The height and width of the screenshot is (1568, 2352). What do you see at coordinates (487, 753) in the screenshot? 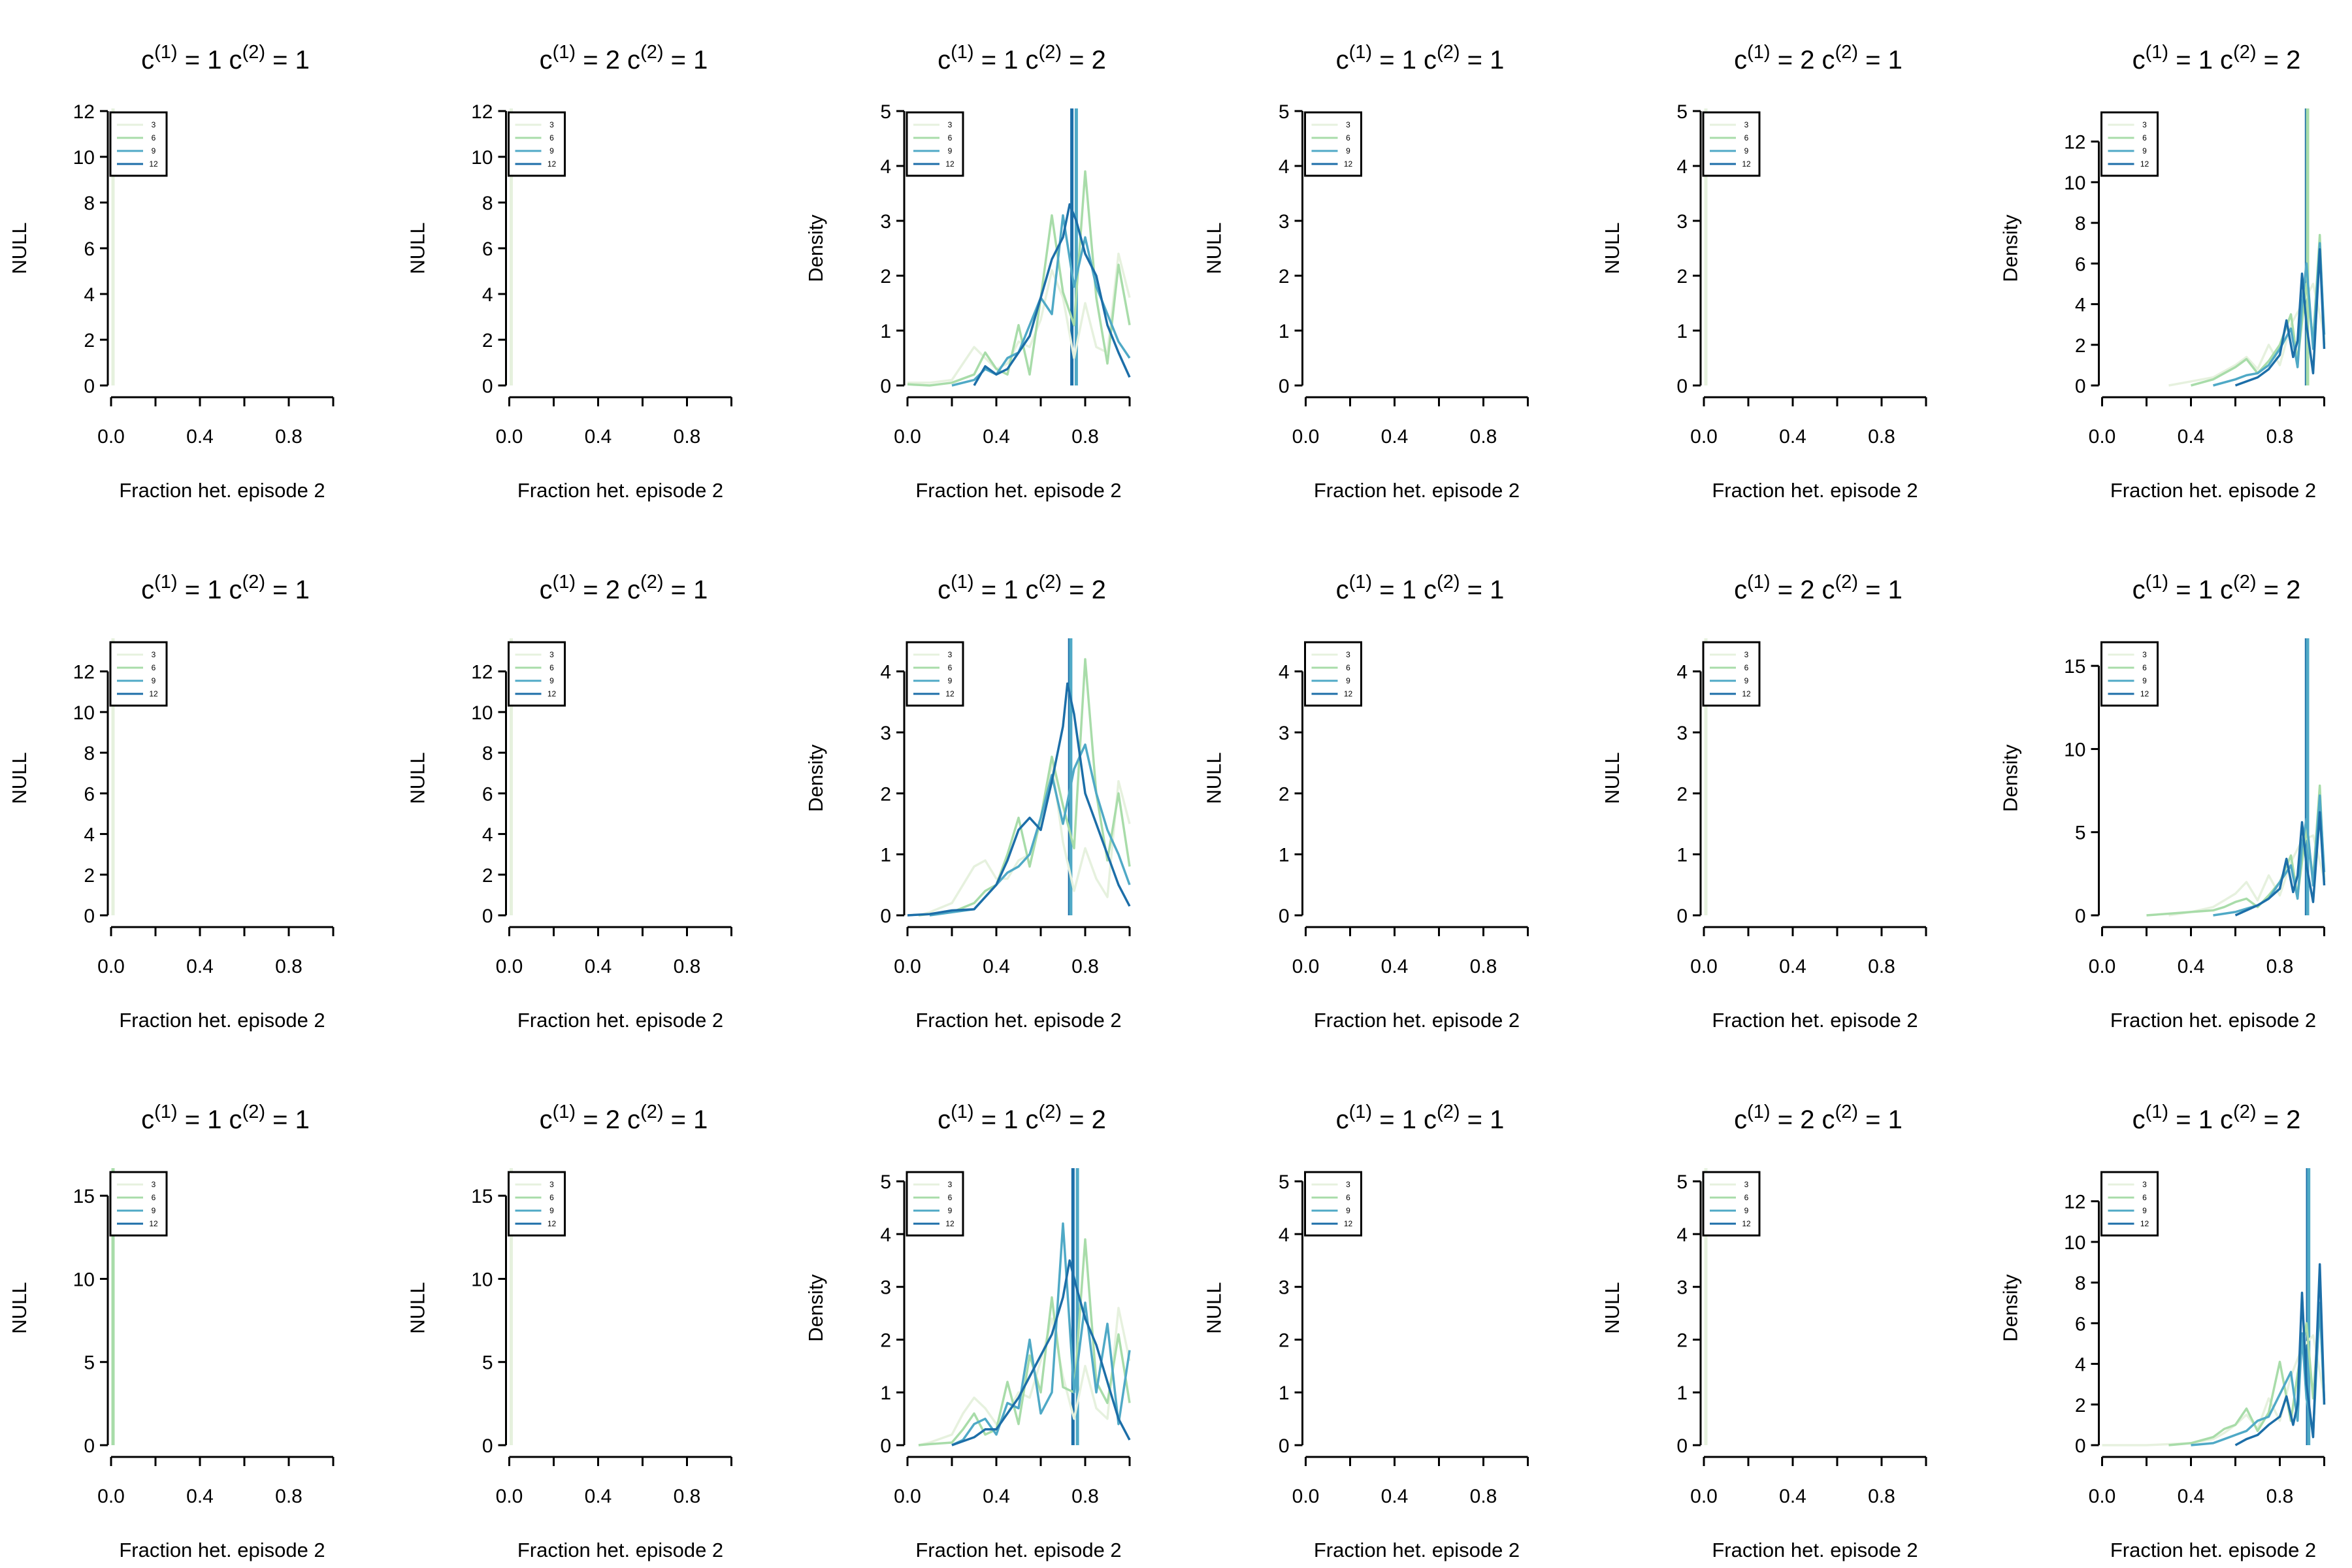
I see `y-tick-label: 8` at bounding box center [487, 753].